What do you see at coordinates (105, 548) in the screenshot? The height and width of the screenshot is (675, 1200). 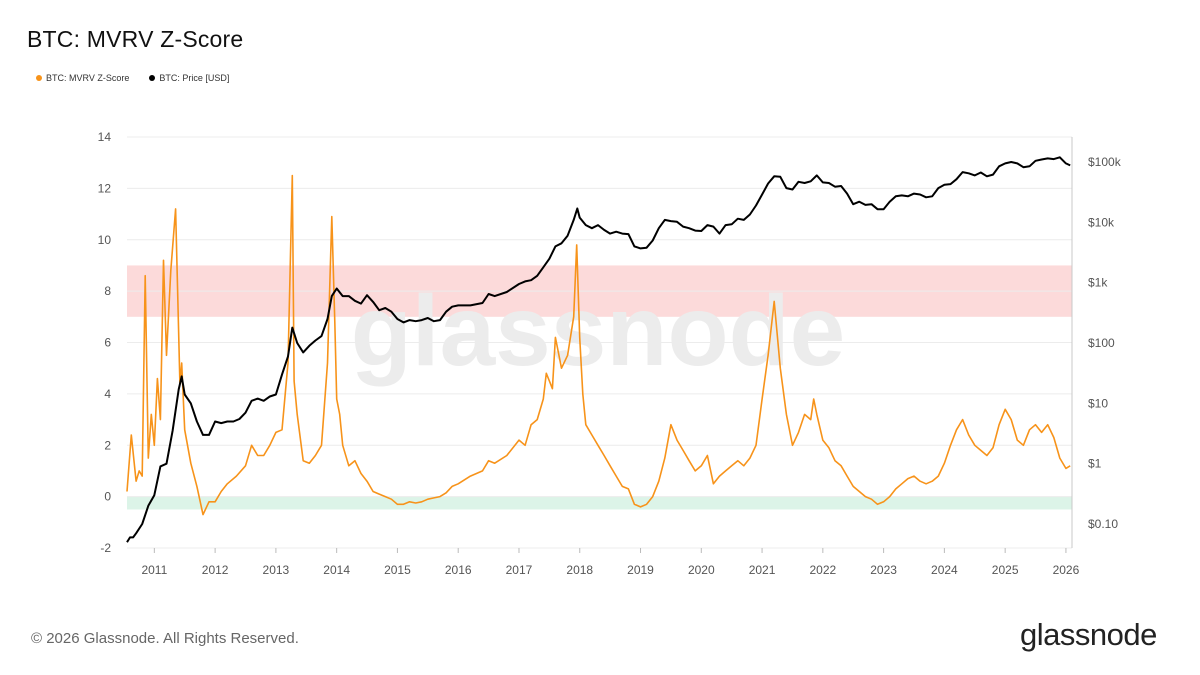 I see `y-left-tick-0: -2` at bounding box center [105, 548].